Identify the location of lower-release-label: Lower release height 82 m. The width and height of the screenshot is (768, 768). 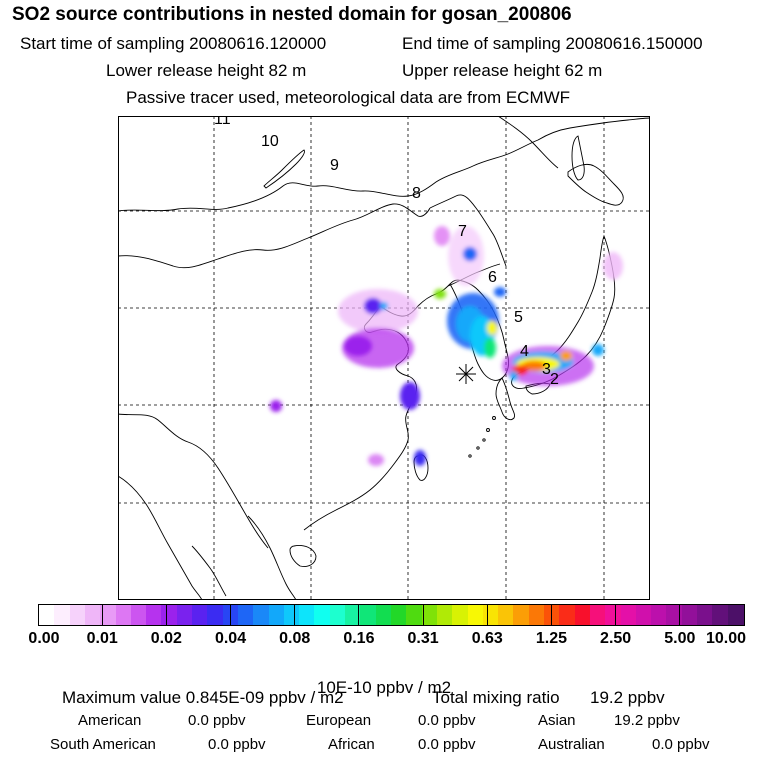
(206, 70).